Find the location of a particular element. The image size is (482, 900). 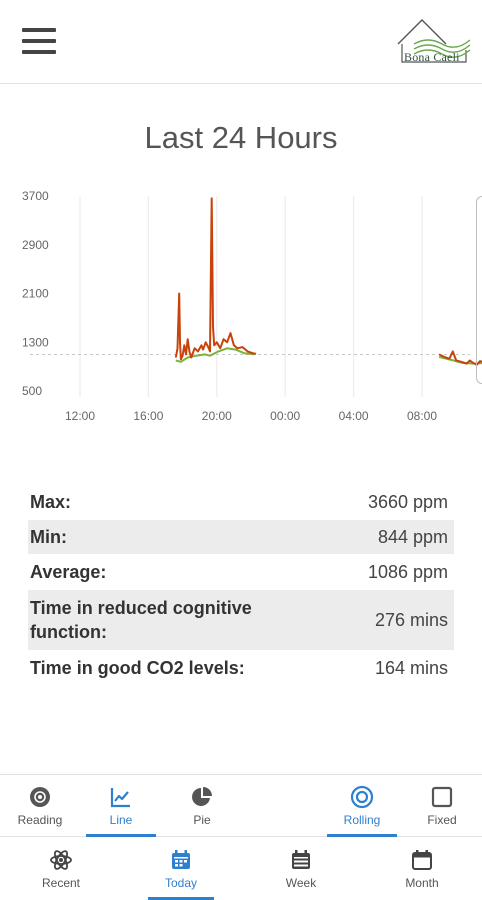

stat-value: 276 mins is located at coordinates (411, 619).